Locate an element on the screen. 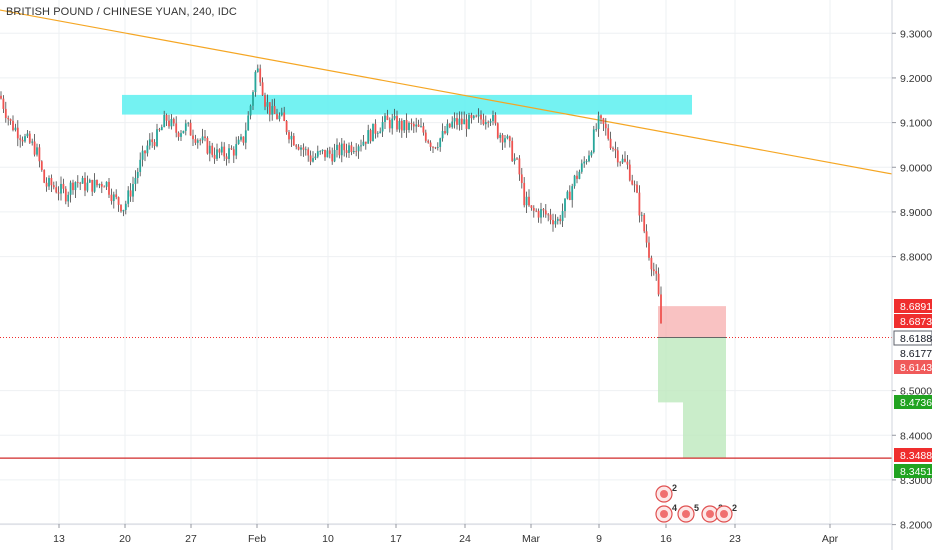 The image size is (932, 550). time-tick-label: Feb is located at coordinates (257, 539).